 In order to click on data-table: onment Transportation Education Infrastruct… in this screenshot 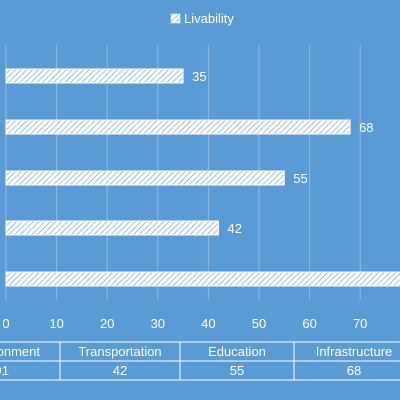, I will do `click(200, 361)`.